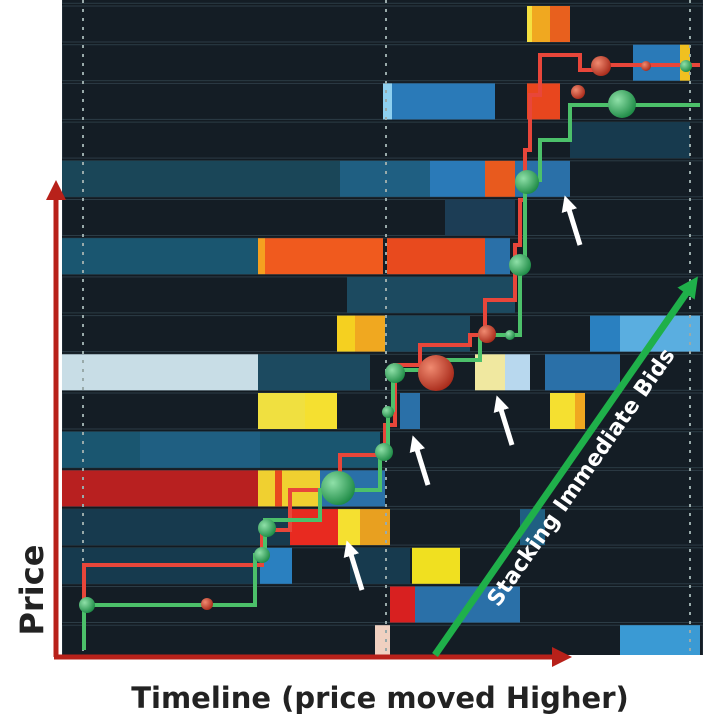 The width and height of the screenshot is (703, 727). Describe the element at coordinates (32, 590) in the screenshot. I see `y-axis-label: Price` at that location.